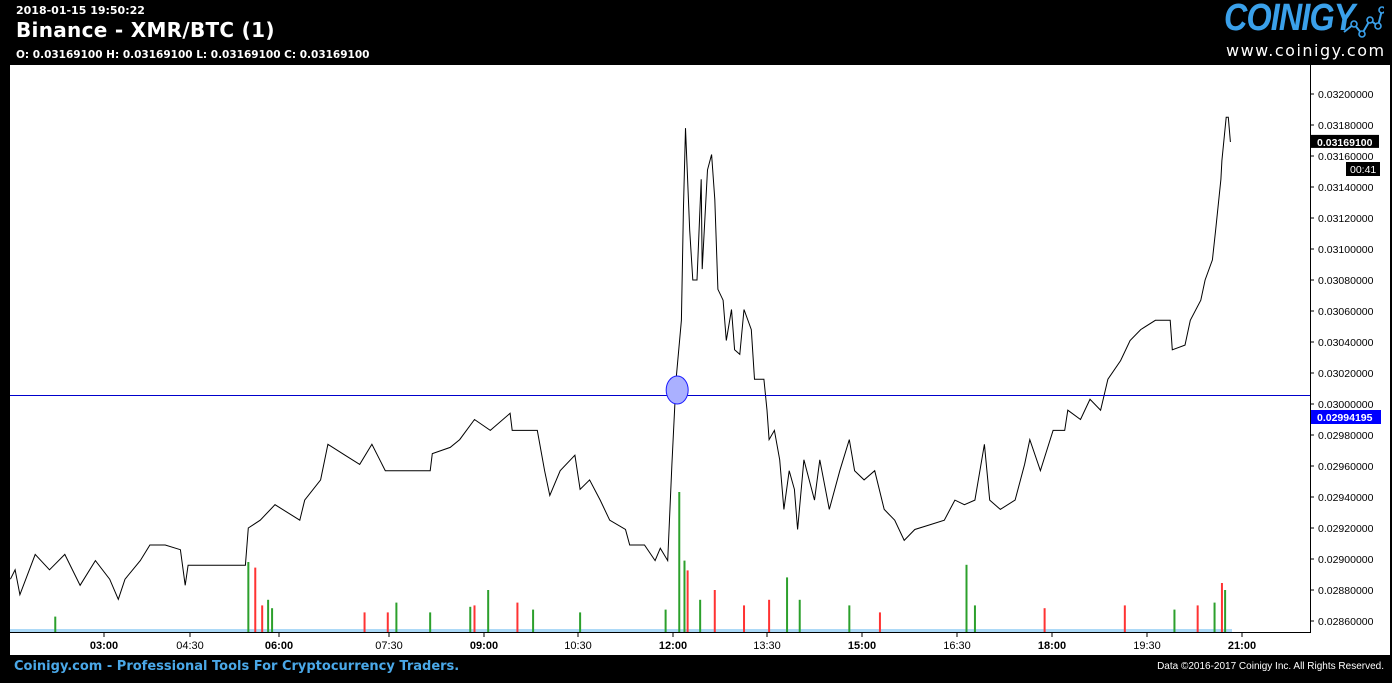 This screenshot has width=1392, height=683. What do you see at coordinates (578, 646) in the screenshot?
I see `time-tick-label: 10:30` at bounding box center [578, 646].